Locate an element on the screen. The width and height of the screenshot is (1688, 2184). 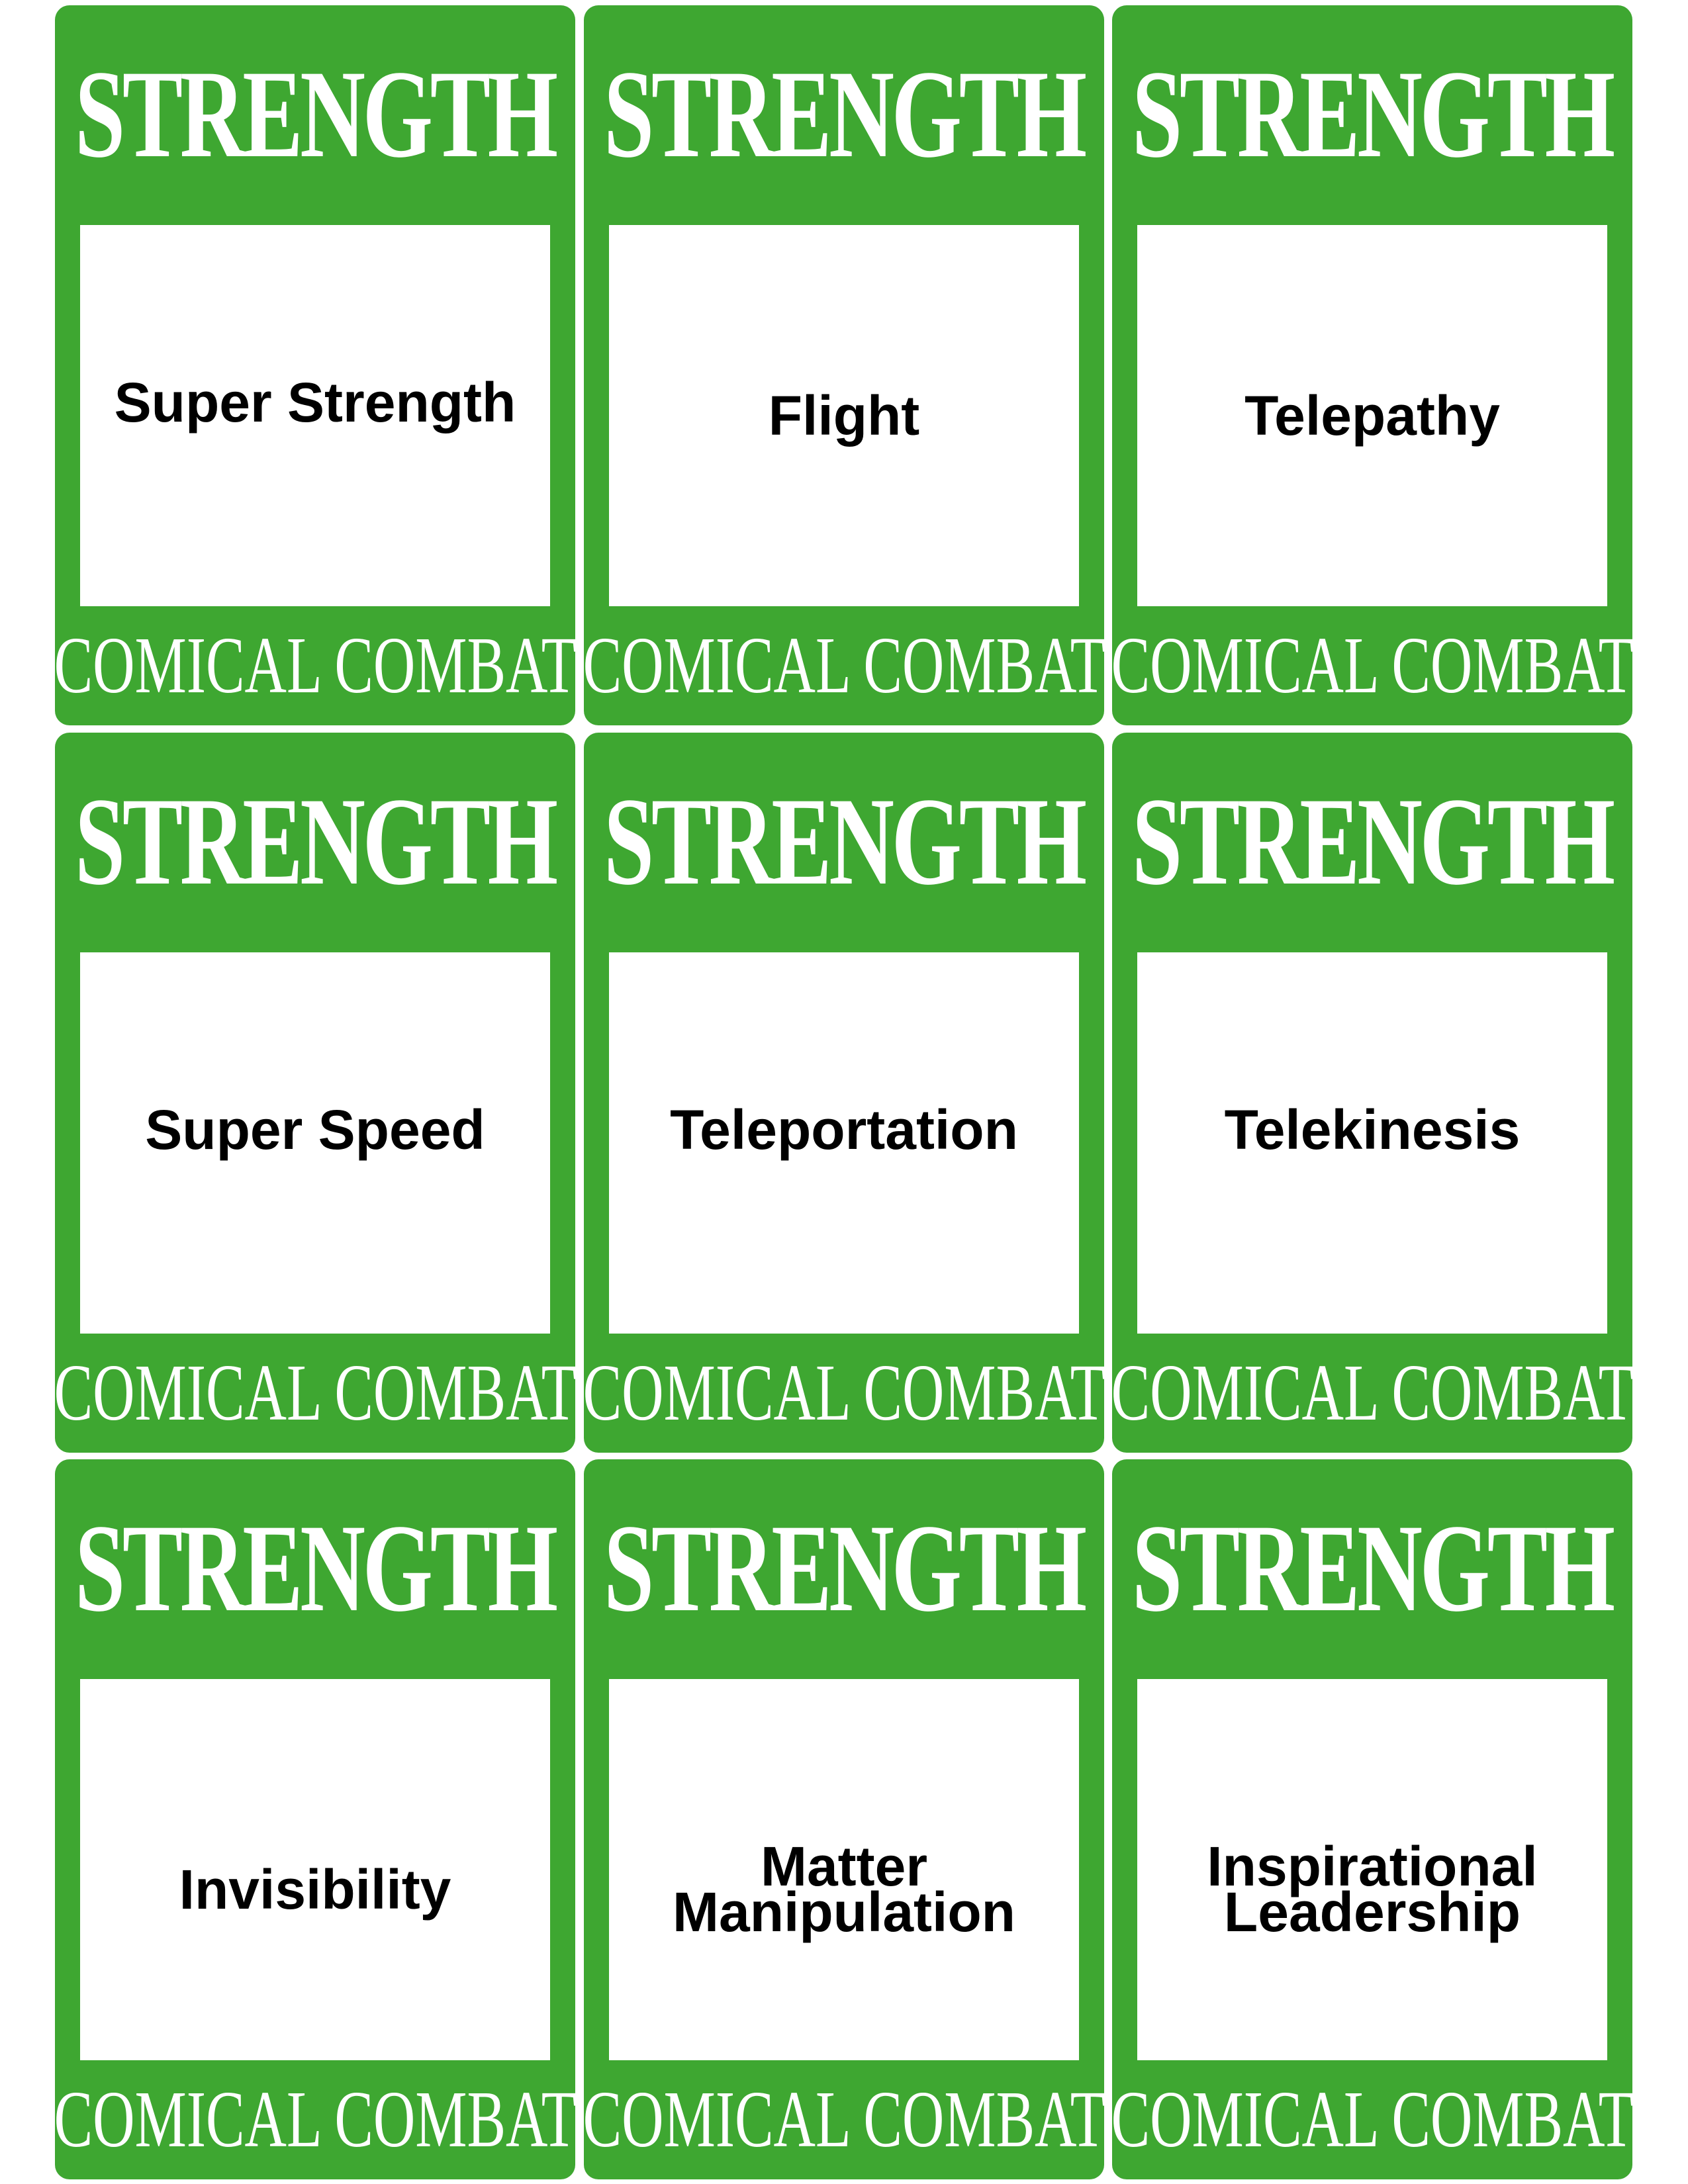
power-card: STRENGTH Flight COMICAL COMBAT is located at coordinates (844, 365).